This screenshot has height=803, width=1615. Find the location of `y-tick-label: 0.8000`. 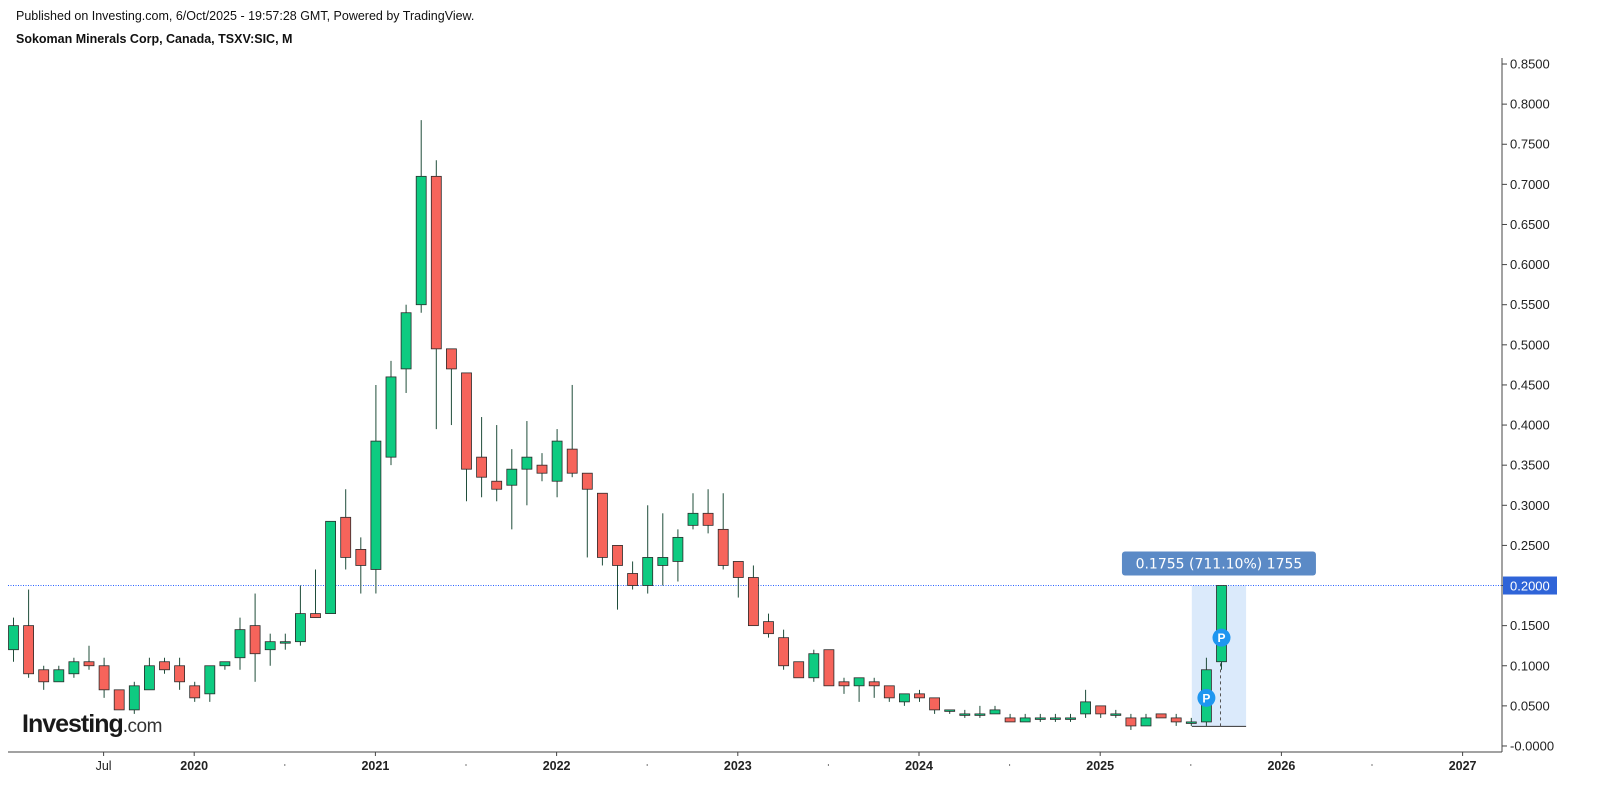

y-tick-label: 0.8000 is located at coordinates (1530, 104).